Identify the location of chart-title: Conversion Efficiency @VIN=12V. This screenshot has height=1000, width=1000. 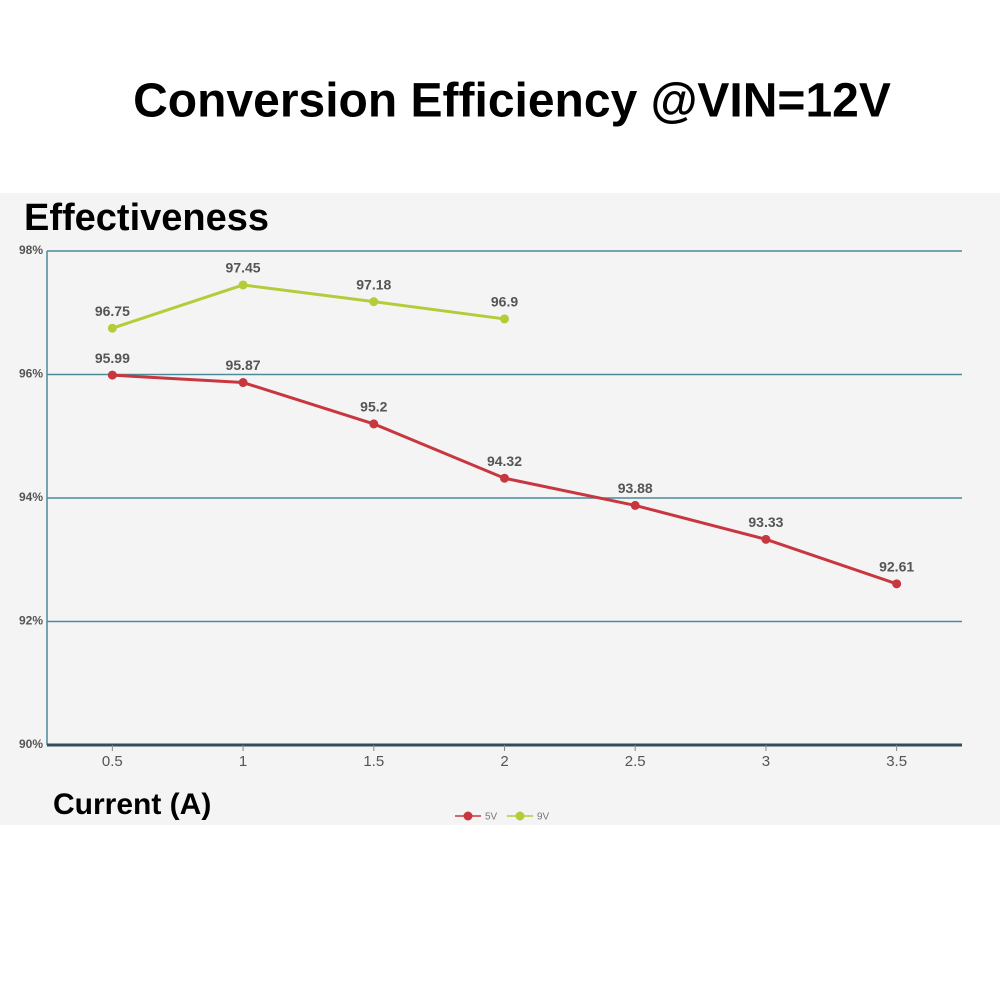
(512, 101).